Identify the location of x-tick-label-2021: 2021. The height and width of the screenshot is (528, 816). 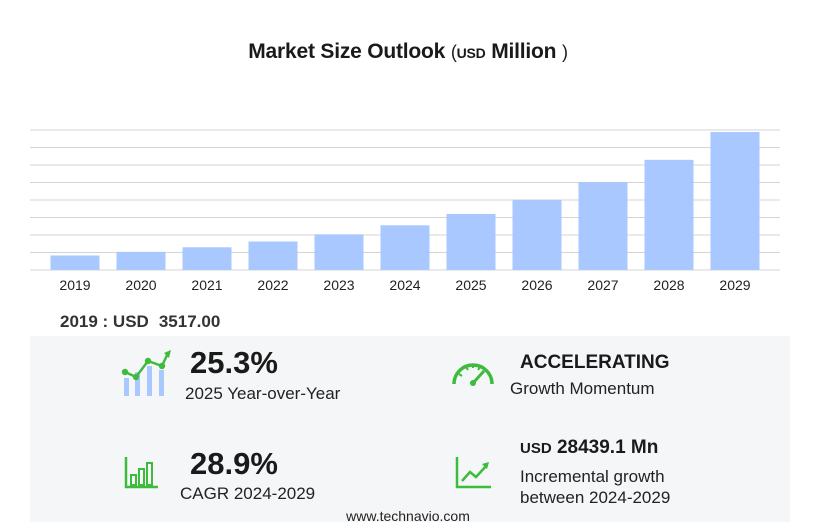
(206, 285).